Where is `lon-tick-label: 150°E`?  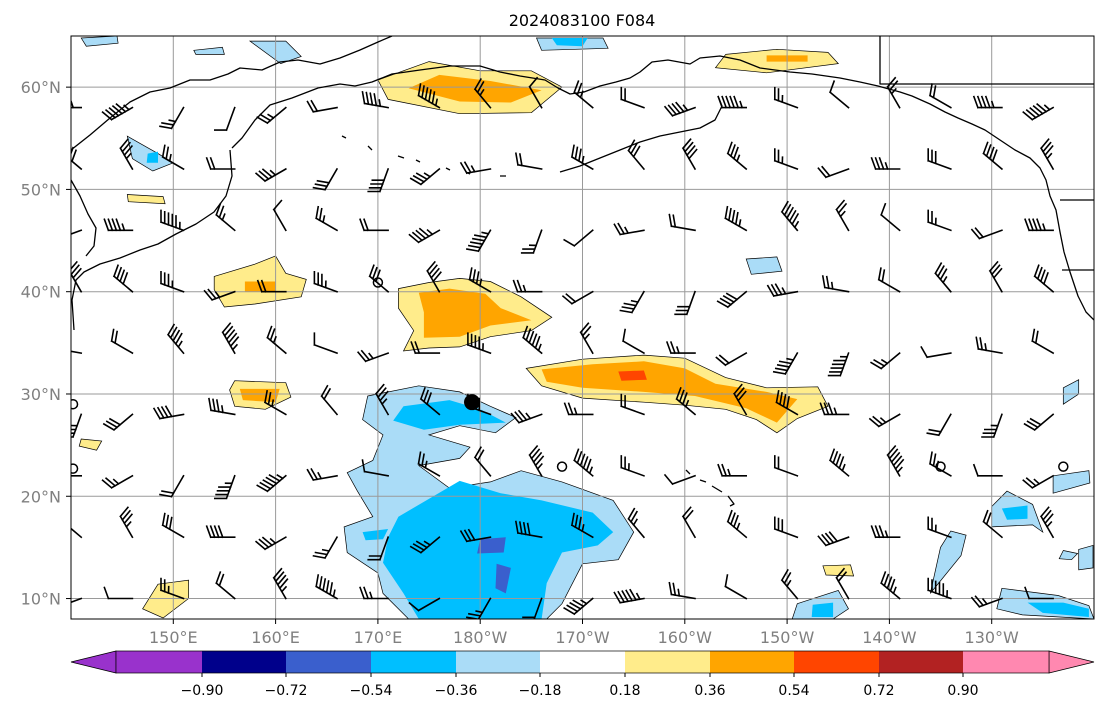
lon-tick-label: 150°E is located at coordinates (173, 637).